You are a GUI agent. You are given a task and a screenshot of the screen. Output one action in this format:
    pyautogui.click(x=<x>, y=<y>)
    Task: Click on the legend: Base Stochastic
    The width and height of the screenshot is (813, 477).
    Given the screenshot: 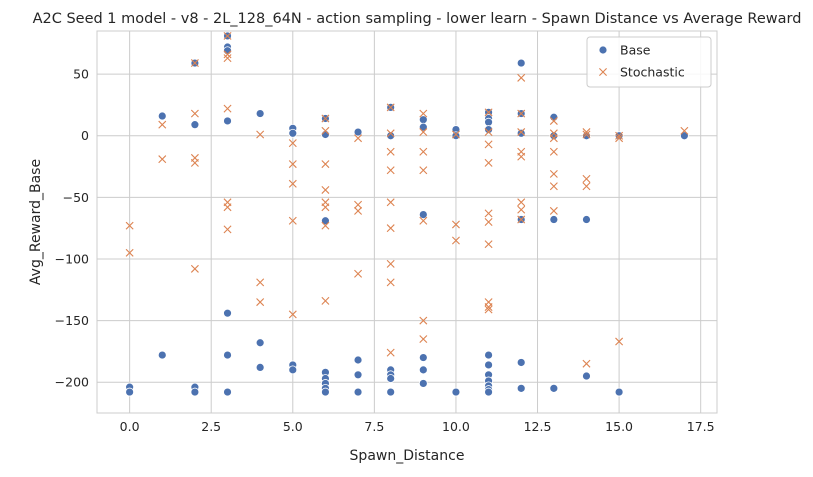 What is the action you would take?
    pyautogui.click(x=649, y=62)
    